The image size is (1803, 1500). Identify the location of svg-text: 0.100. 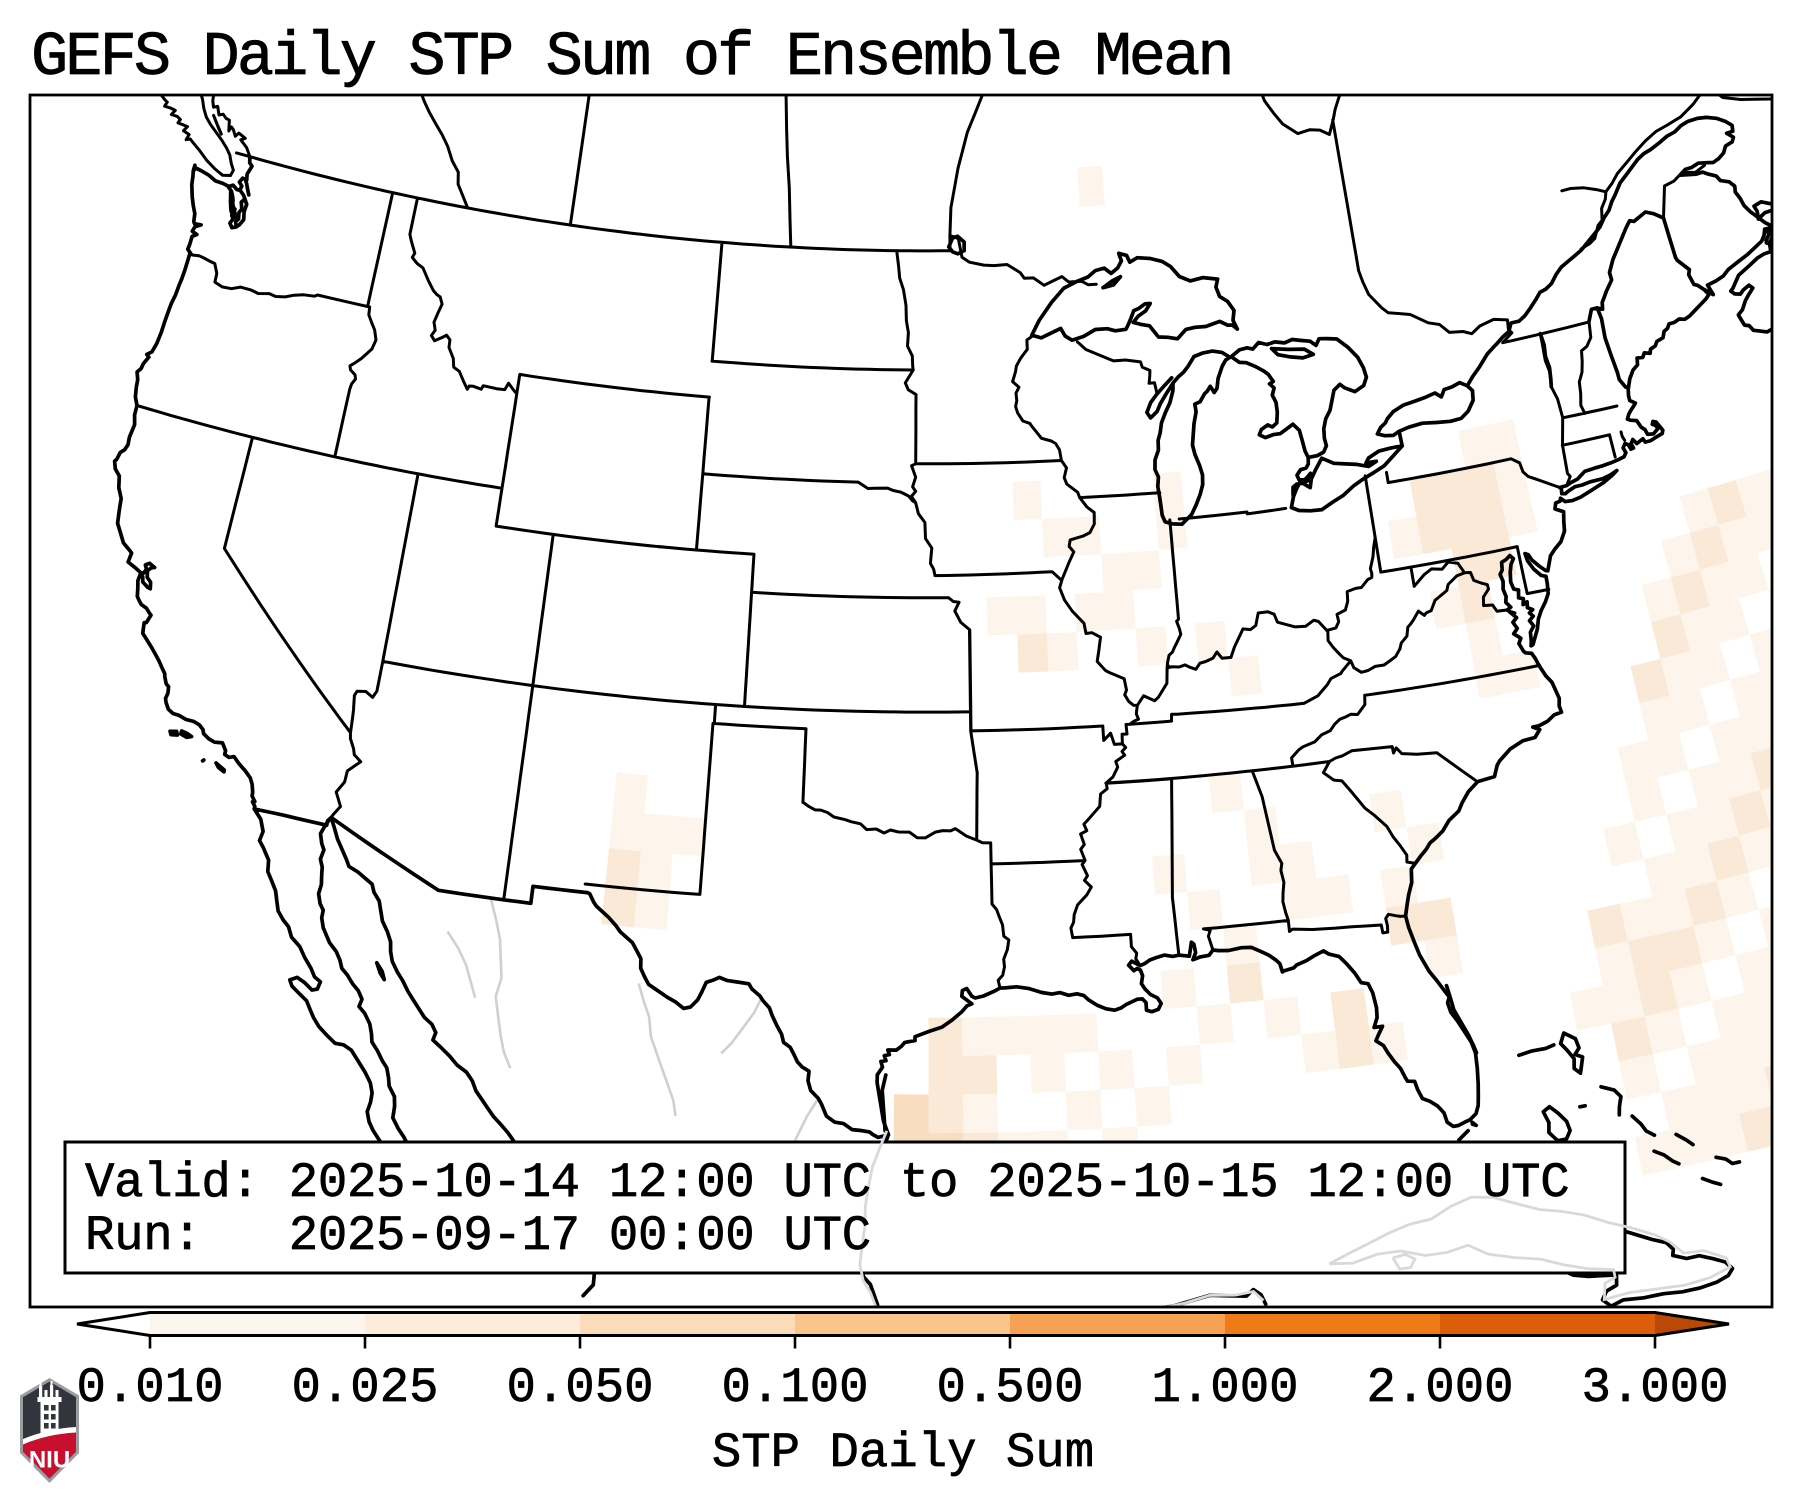
(794, 1388).